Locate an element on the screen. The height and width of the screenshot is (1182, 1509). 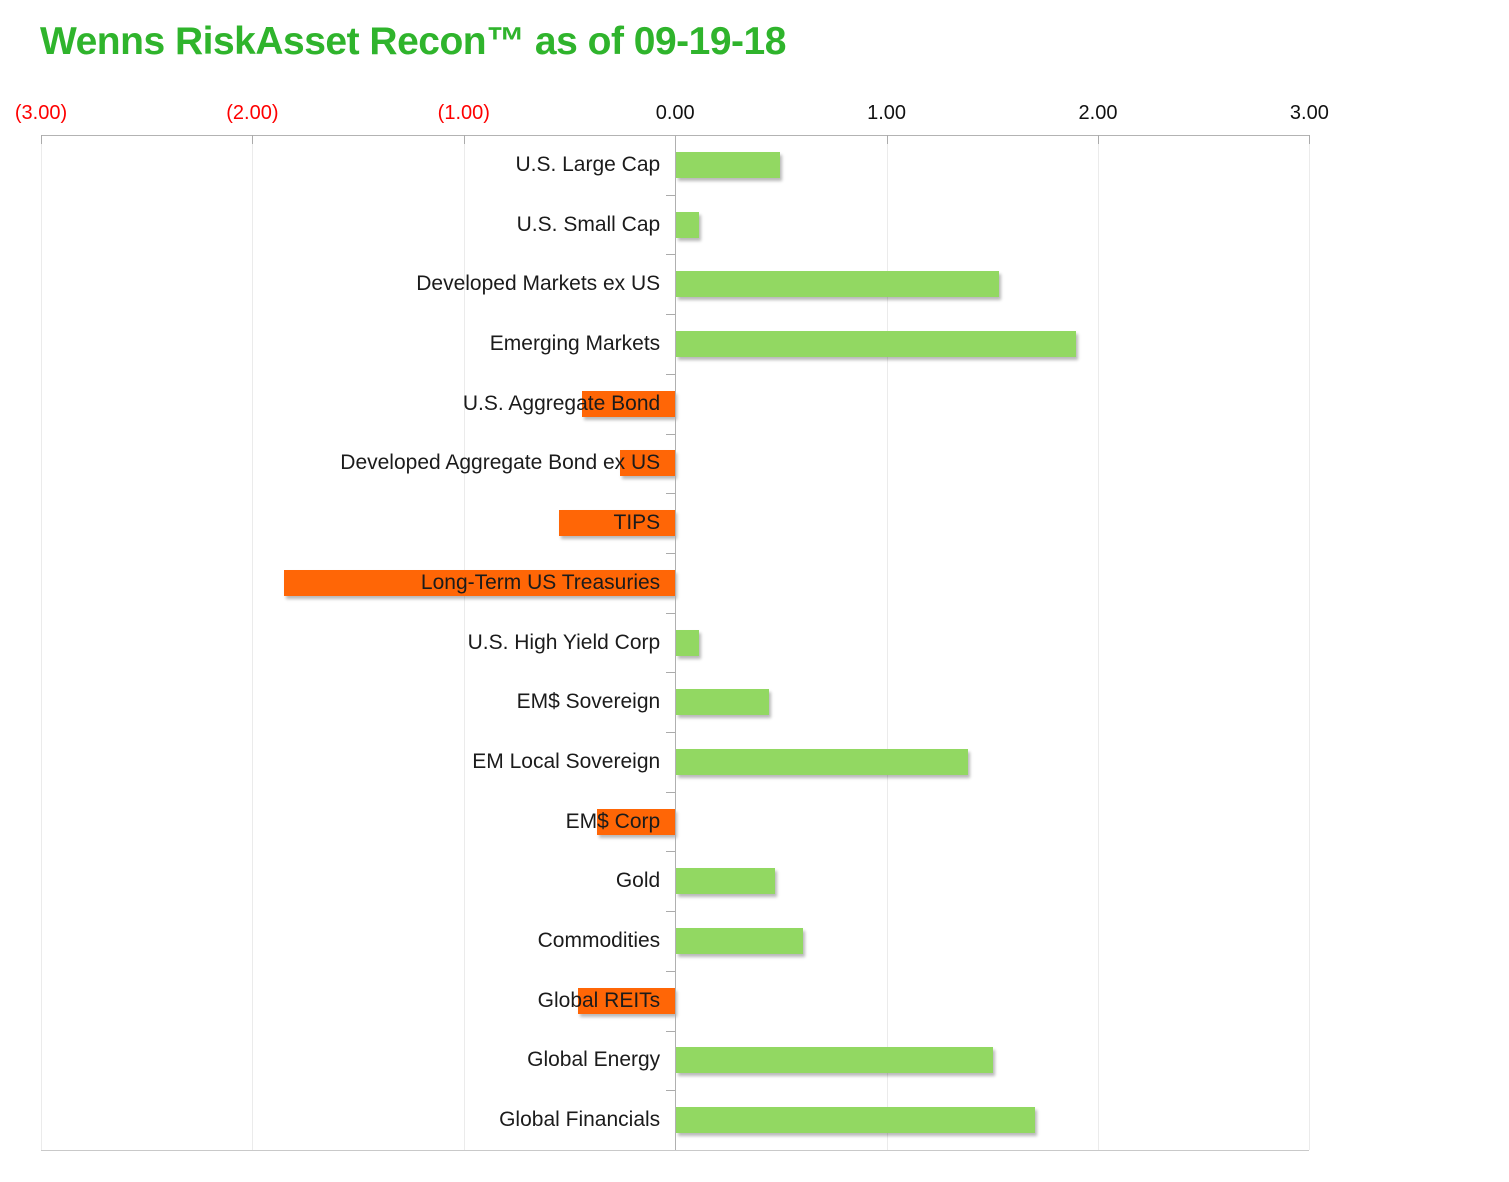
category-label: U.S. Large Cap is located at coordinates (588, 164).